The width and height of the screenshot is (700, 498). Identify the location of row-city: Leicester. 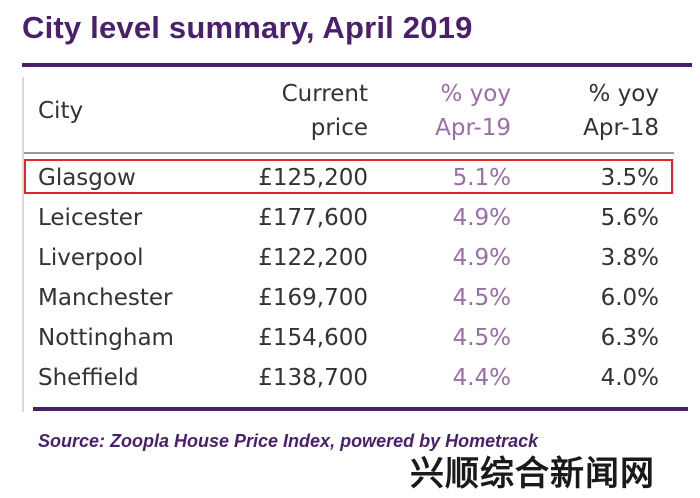
(90, 218).